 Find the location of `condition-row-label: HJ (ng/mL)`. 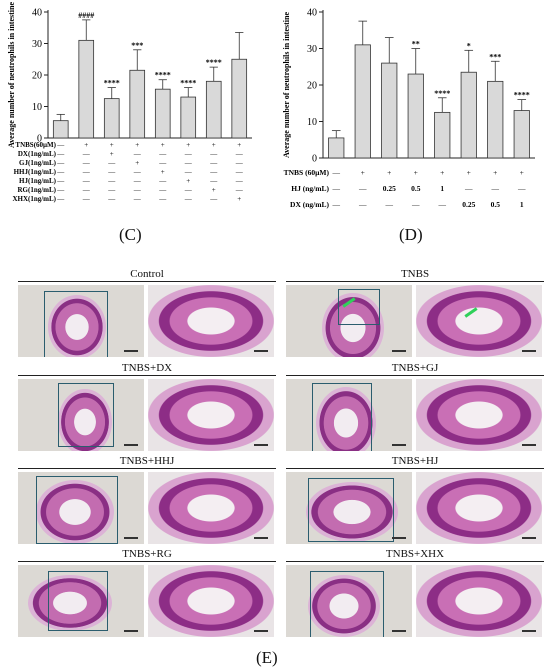

condition-row-label: HJ (ng/mL) is located at coordinates (310, 188).